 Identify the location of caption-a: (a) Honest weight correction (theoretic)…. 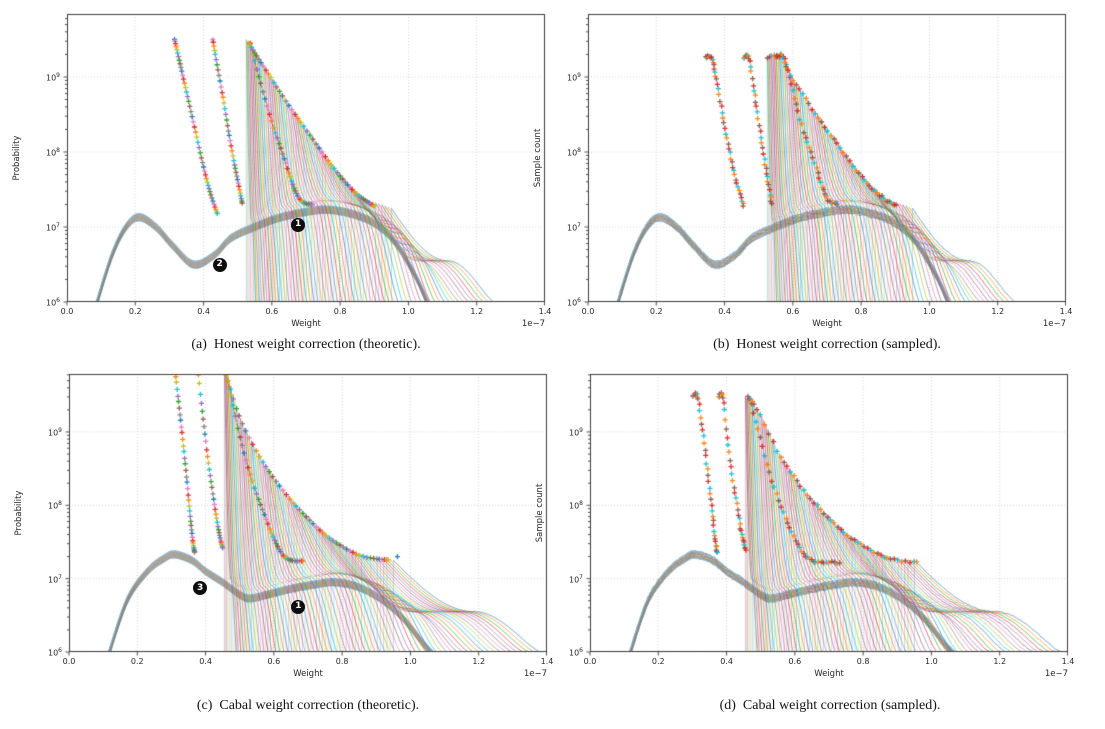
(306, 344).